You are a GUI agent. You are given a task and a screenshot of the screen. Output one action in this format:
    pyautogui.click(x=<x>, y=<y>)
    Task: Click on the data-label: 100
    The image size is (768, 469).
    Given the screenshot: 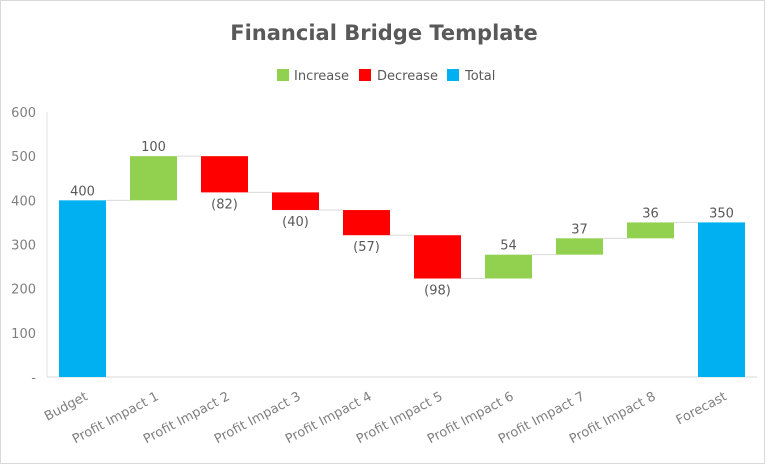 What is the action you would take?
    pyautogui.click(x=153, y=147)
    